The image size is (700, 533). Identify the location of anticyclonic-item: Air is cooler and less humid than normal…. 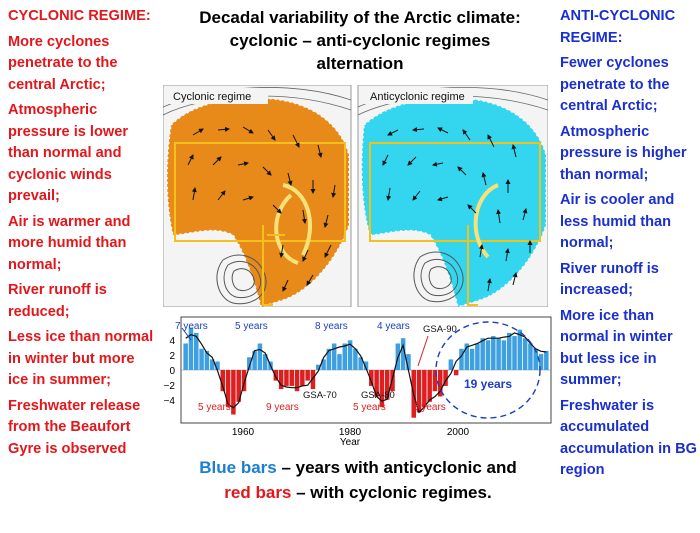
(617, 221).